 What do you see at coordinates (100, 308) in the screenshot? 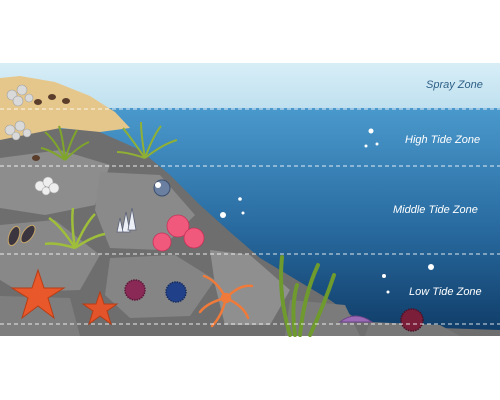
I see `starfish-small` at bounding box center [100, 308].